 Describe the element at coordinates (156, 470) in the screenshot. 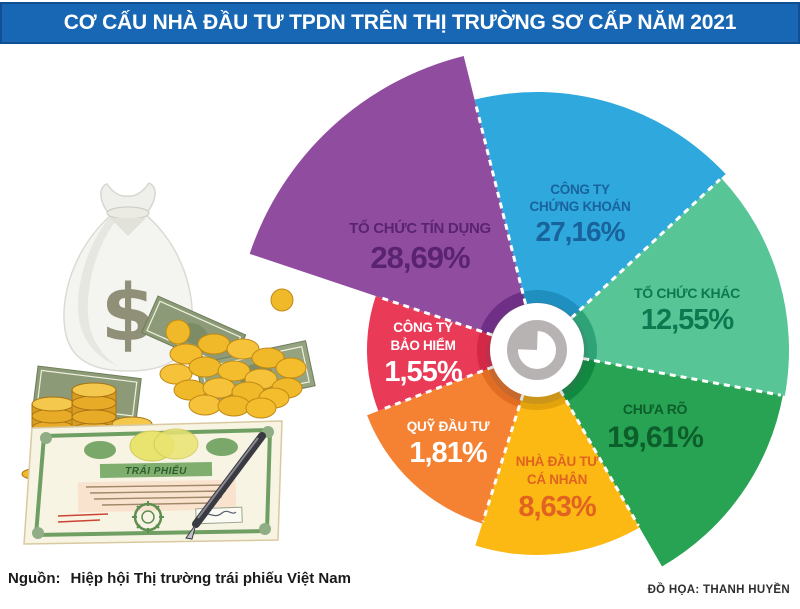

I see `certificate-title: TRÁI PHIẾU` at that location.